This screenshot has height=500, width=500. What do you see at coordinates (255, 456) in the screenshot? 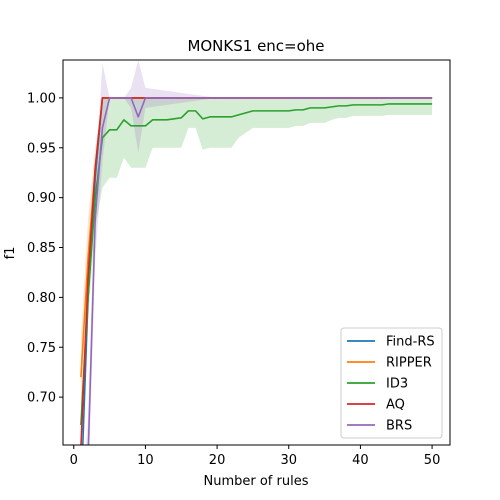
I see `x-axis: 0 10 20 30 40 50` at bounding box center [255, 456].